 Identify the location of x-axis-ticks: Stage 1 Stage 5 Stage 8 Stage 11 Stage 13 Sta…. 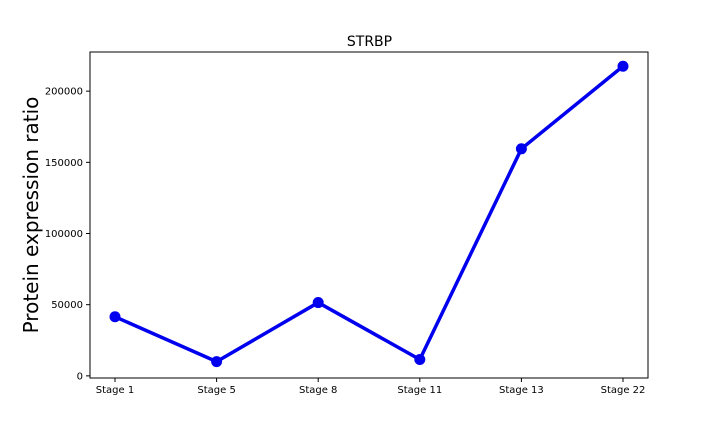
(371, 387).